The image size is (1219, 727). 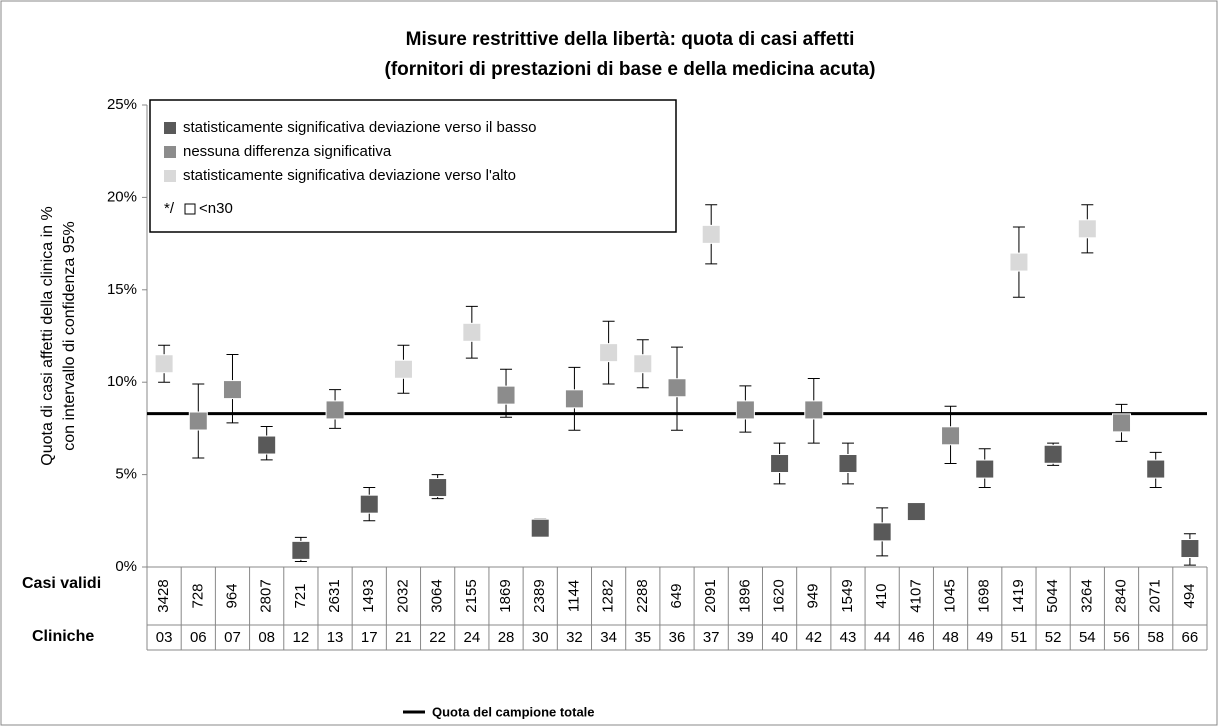 I want to click on casi-validi: 494, so click(x=1189, y=595).